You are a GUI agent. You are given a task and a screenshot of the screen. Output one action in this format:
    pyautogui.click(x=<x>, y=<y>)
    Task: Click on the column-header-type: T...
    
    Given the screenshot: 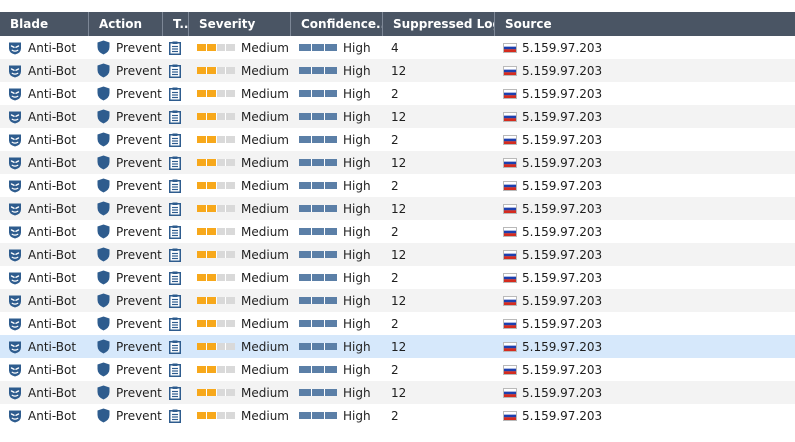 What is the action you would take?
    pyautogui.click(x=176, y=24)
    